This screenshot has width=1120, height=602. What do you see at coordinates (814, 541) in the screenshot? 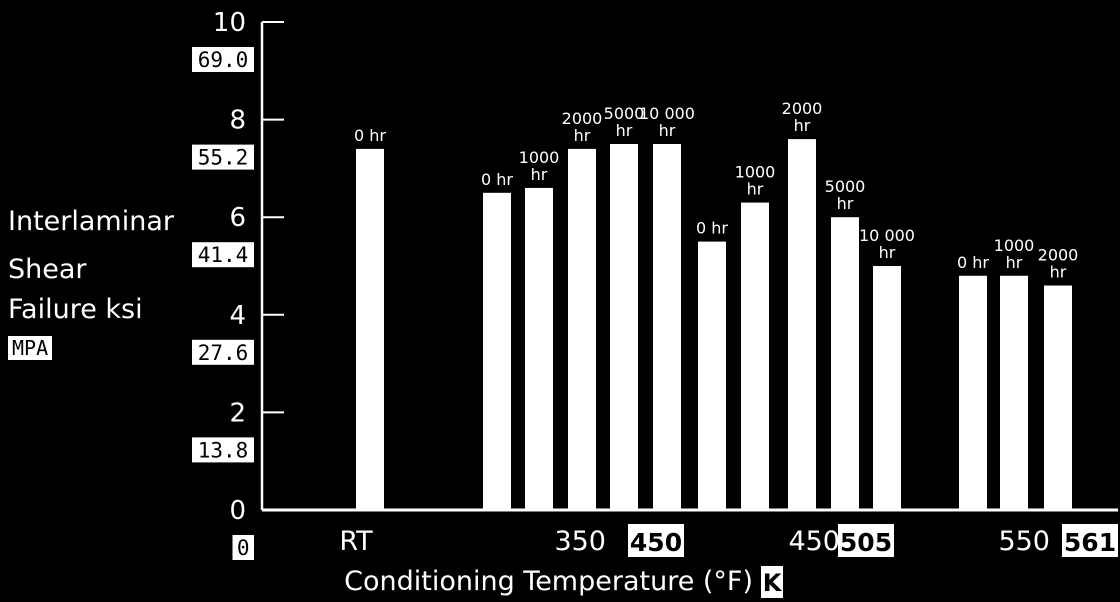
I see `x-group-label-f: 450` at bounding box center [814, 541].